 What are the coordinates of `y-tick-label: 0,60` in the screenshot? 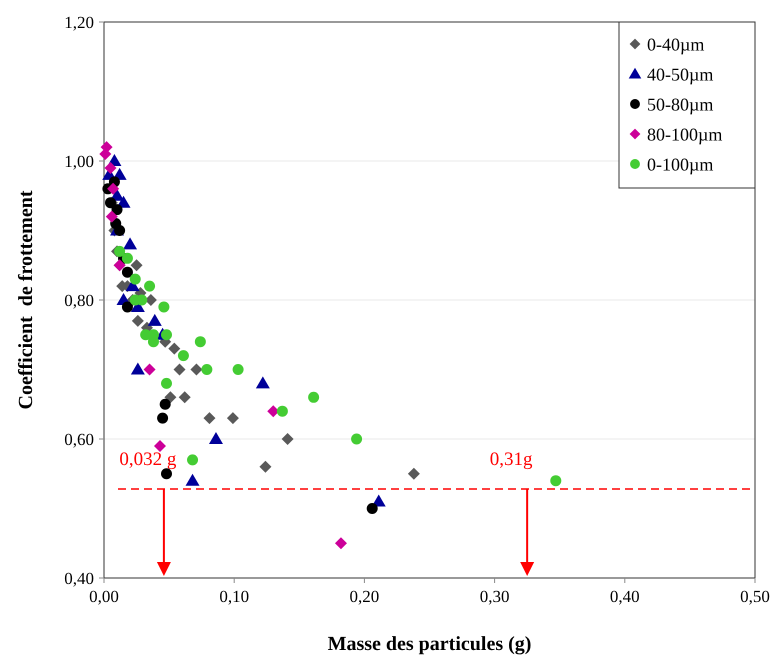 It's located at (79, 439).